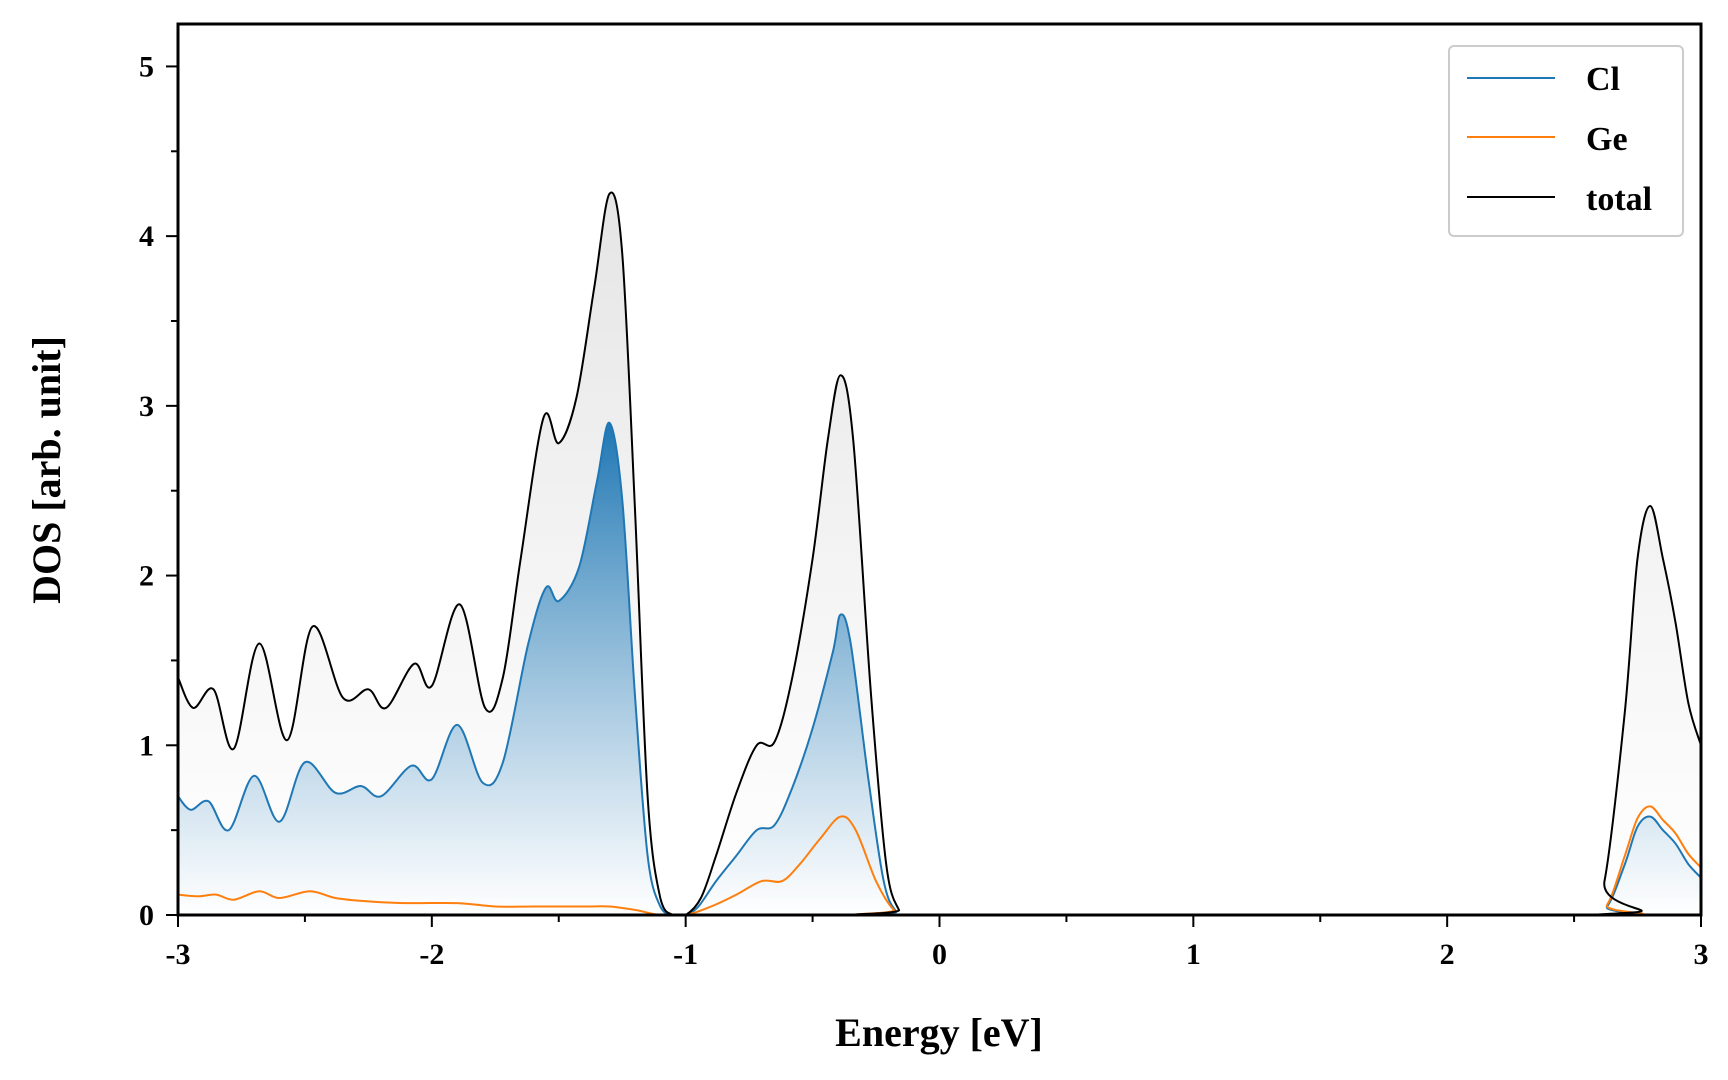 This screenshot has height=1080, width=1728. I want to click on x-tick-label: 3, so click(1701, 954).